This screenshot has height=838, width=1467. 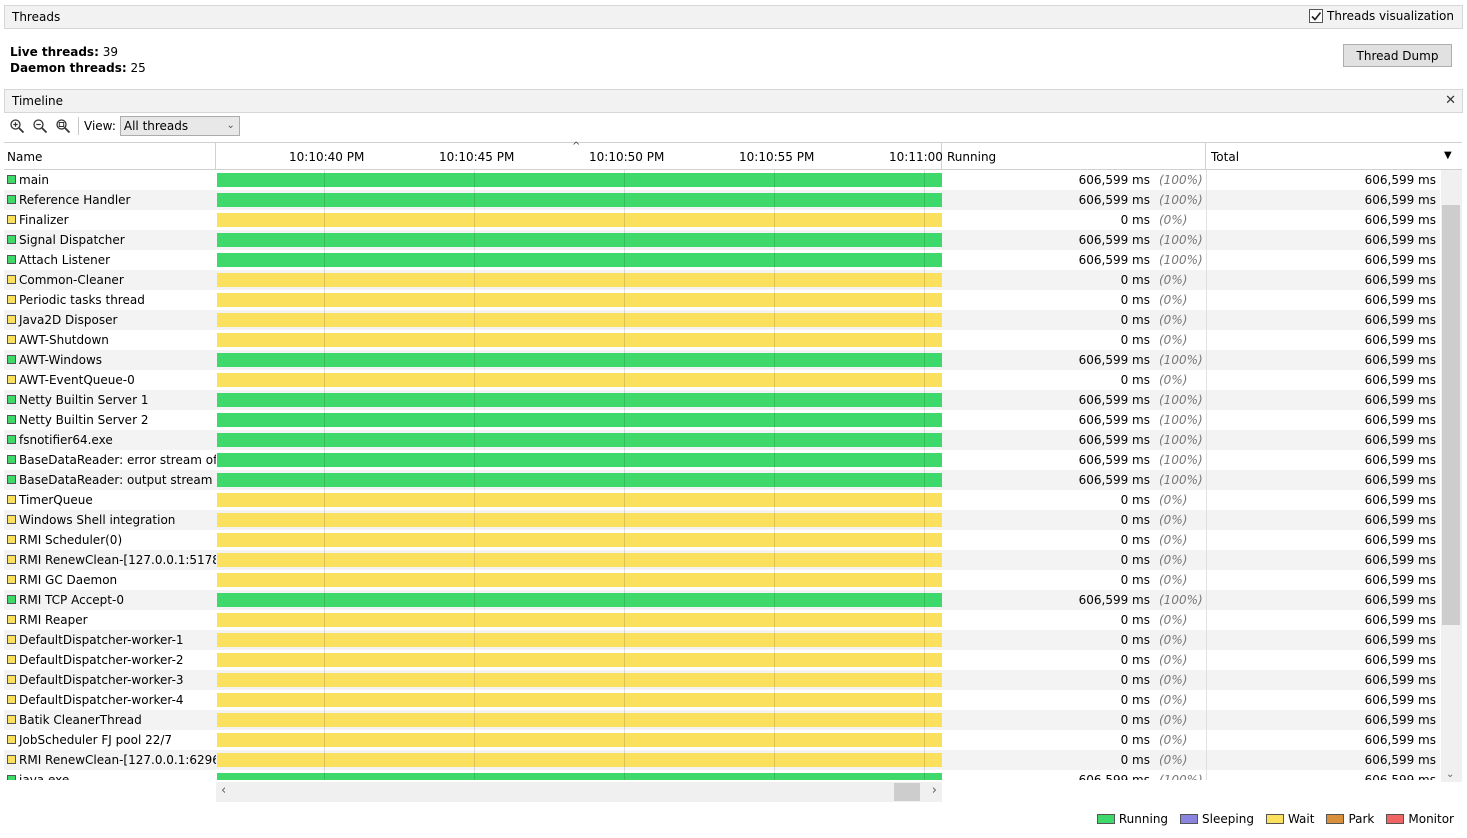 What do you see at coordinates (722, 360) in the screenshot?
I see `table-row: AWT-Windows 606,599 ms (100%) 606,599 ms` at bounding box center [722, 360].